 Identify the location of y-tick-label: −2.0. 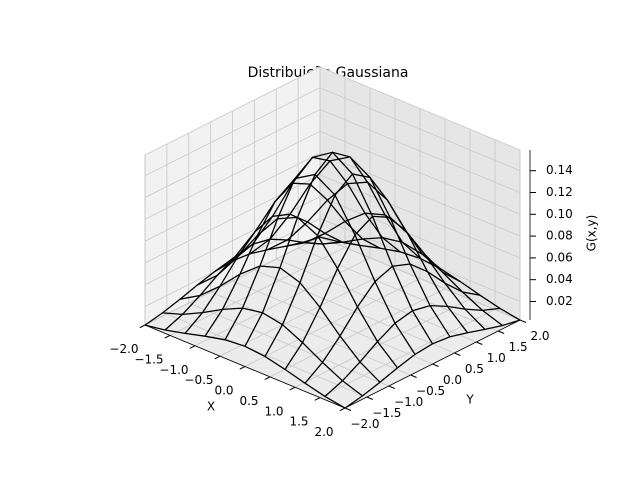
(364, 424).